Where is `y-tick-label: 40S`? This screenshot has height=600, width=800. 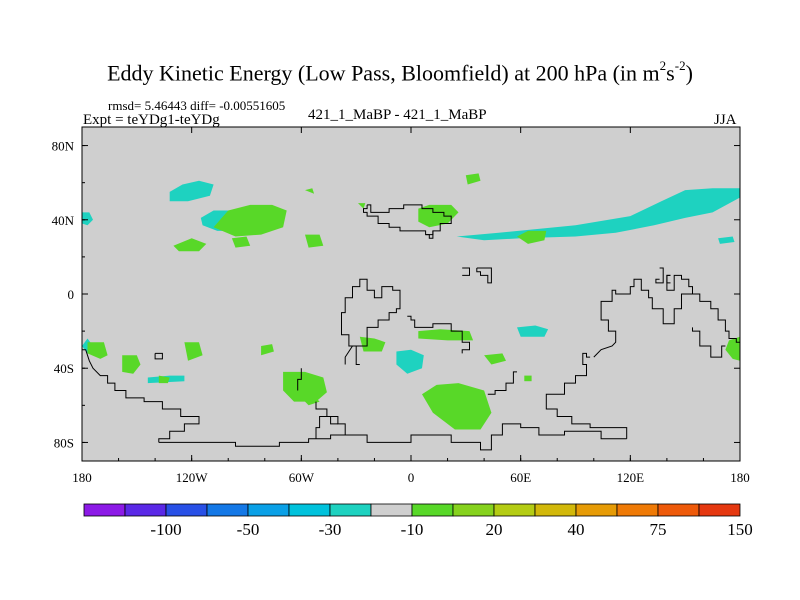 y-tick-label: 40S is located at coordinates (64, 368).